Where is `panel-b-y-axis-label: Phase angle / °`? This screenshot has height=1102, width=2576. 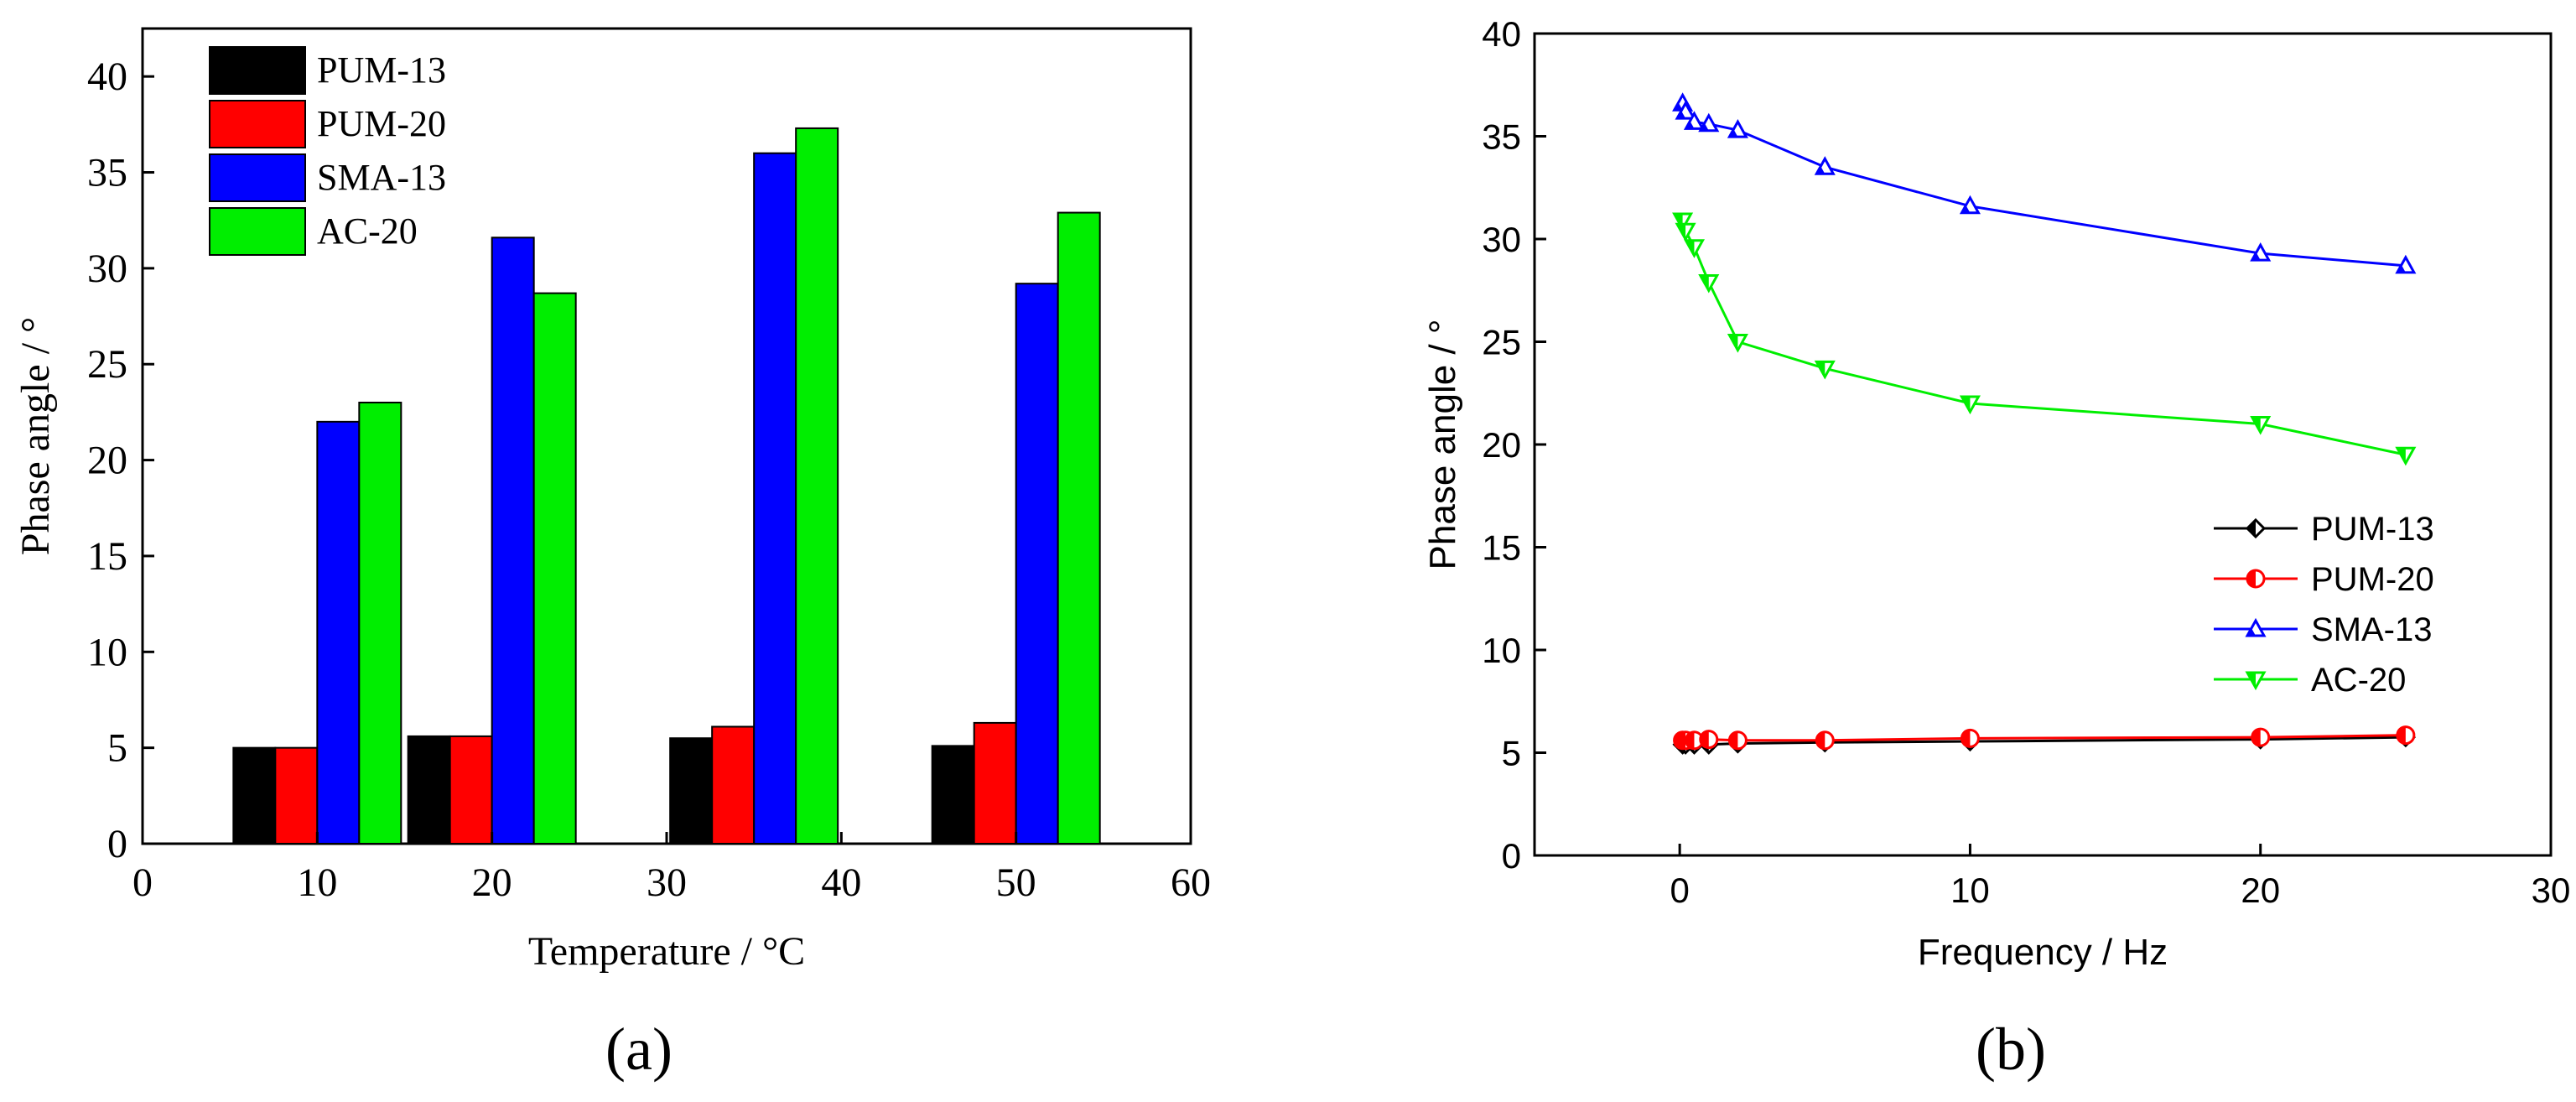
panel-b-y-axis-label: Phase angle / ° is located at coordinates (1442, 445).